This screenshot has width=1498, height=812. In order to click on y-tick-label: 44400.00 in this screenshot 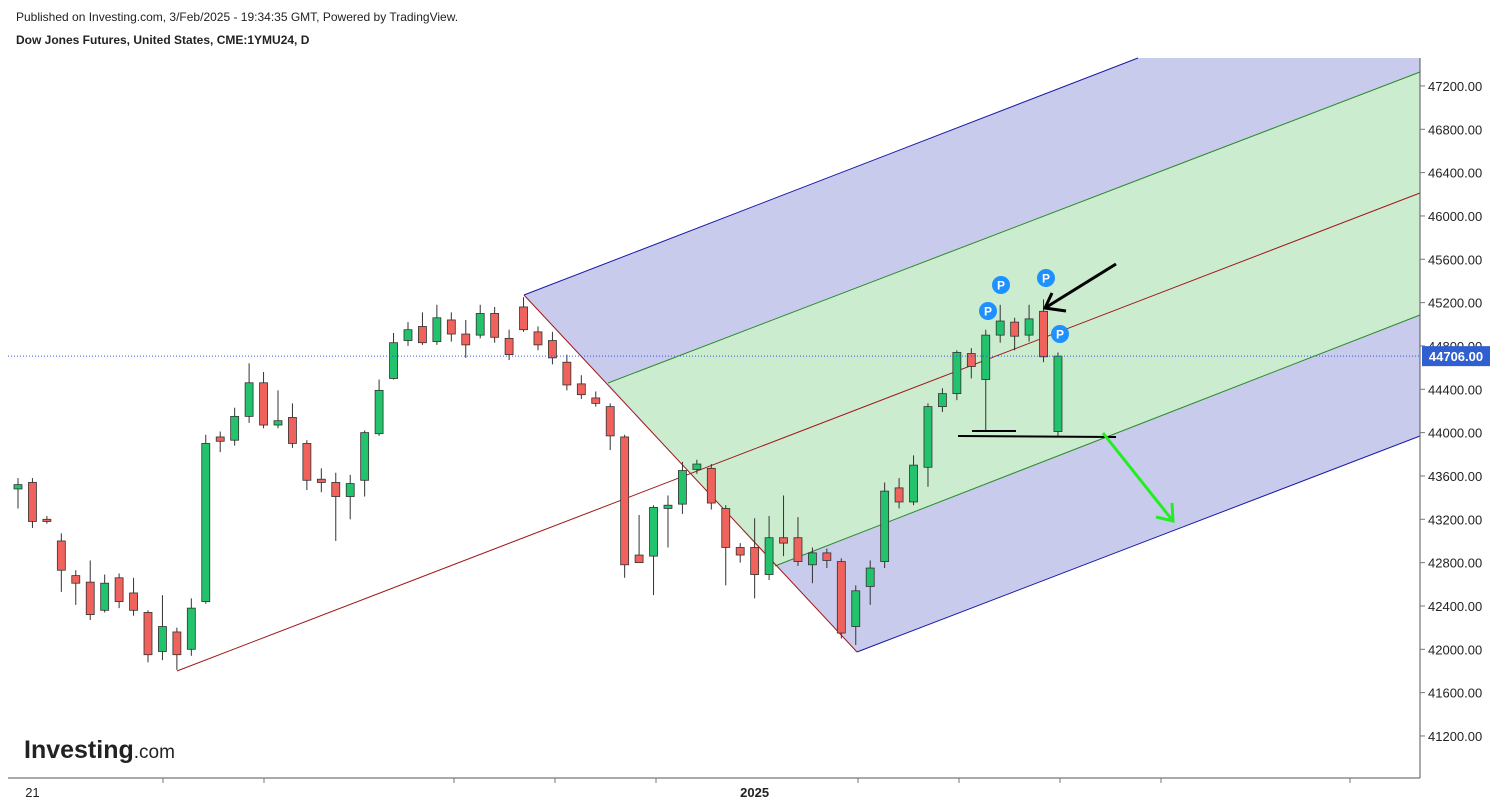, I will do `click(1455, 389)`.